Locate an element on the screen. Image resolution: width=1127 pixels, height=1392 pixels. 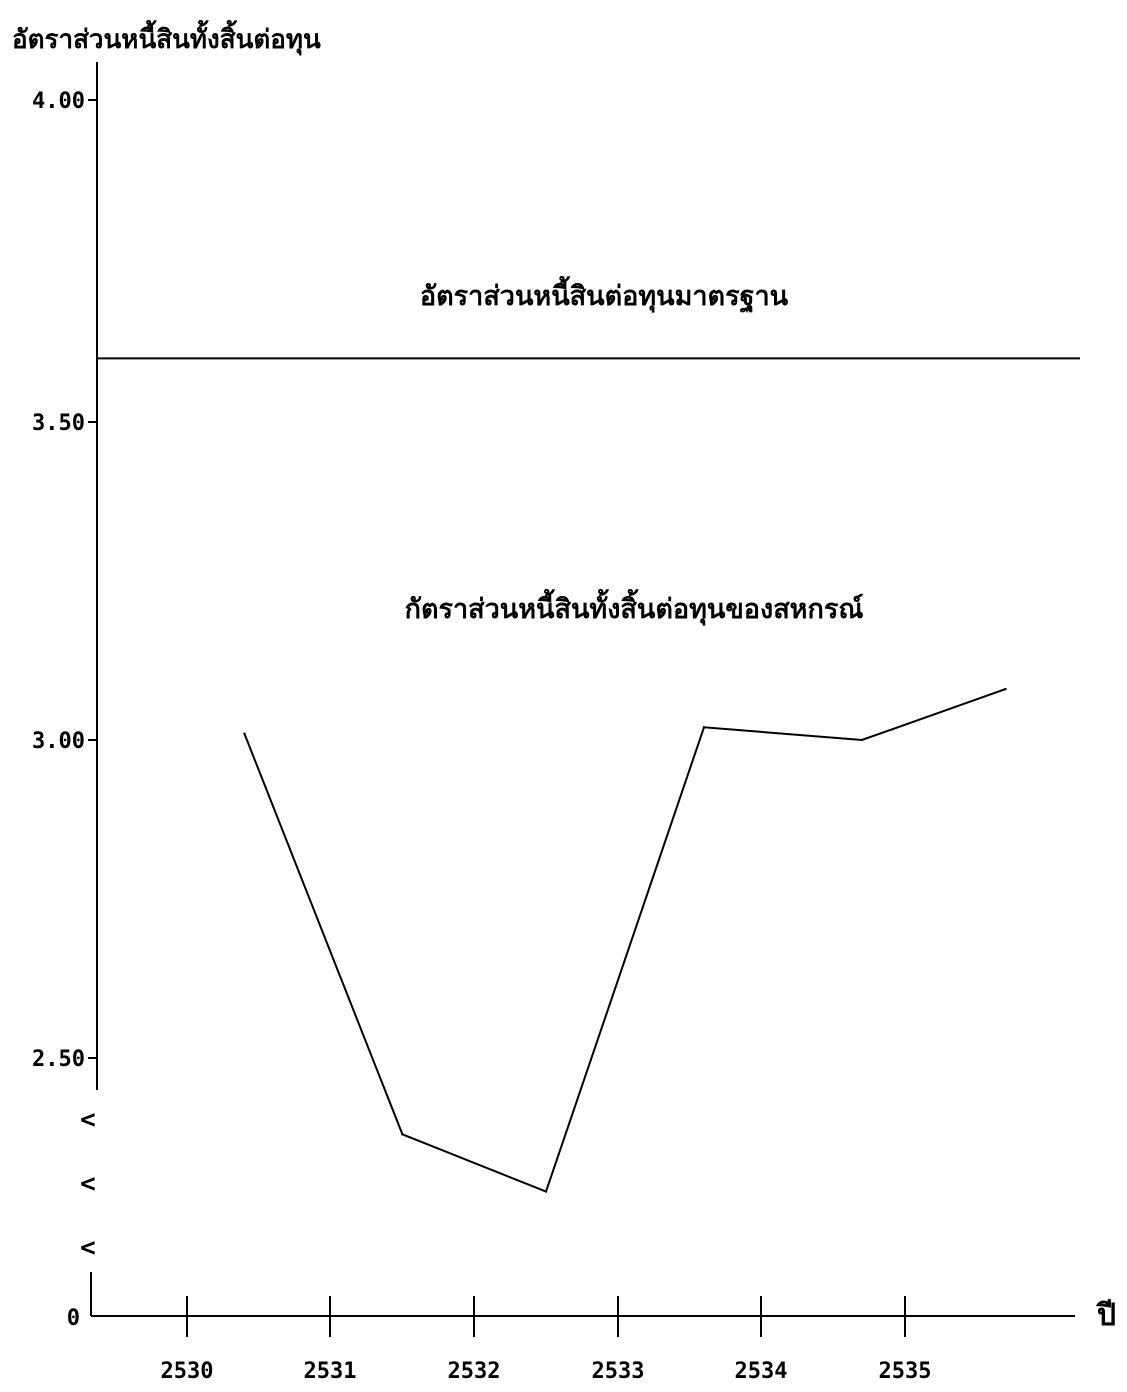
y-tick-label: 4.00 is located at coordinates (58, 101).